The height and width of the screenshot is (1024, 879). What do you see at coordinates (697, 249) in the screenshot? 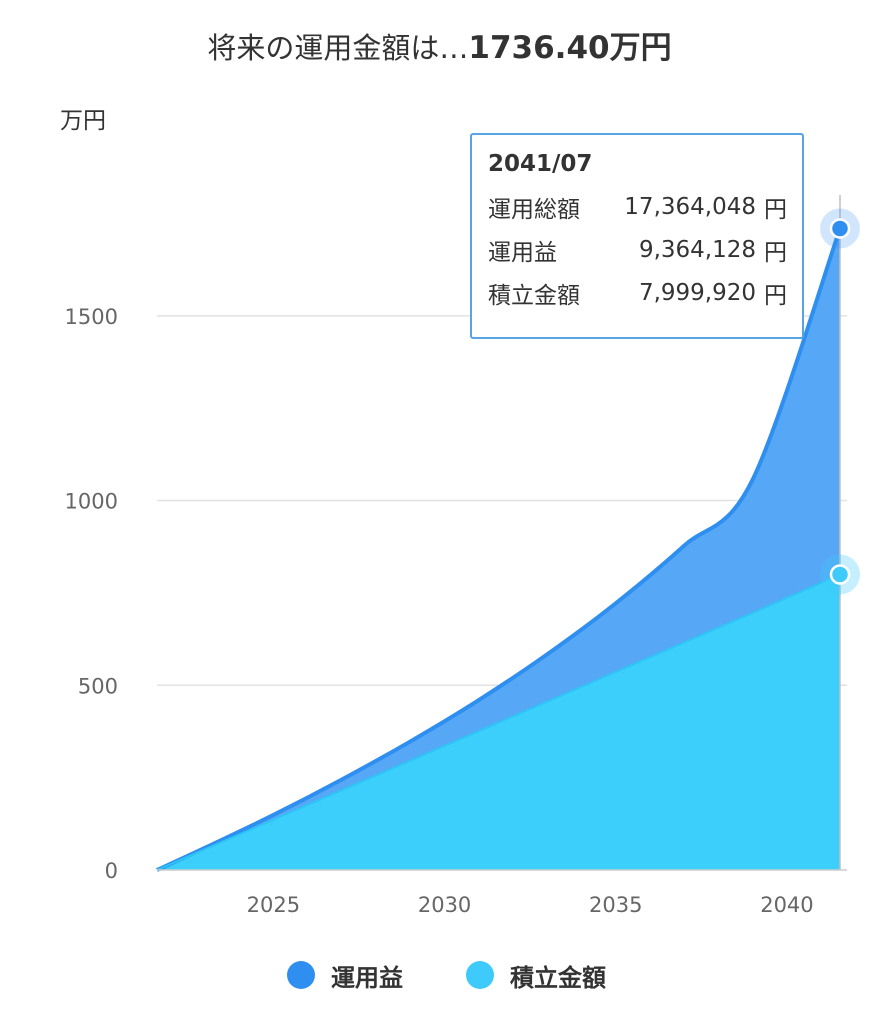
I see `tooltip-value: 9,364,128` at bounding box center [697, 249].